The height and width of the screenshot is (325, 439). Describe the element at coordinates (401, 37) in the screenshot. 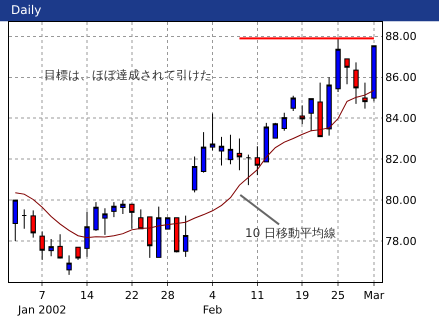

I see `y-tick-label: 88.00` at that location.